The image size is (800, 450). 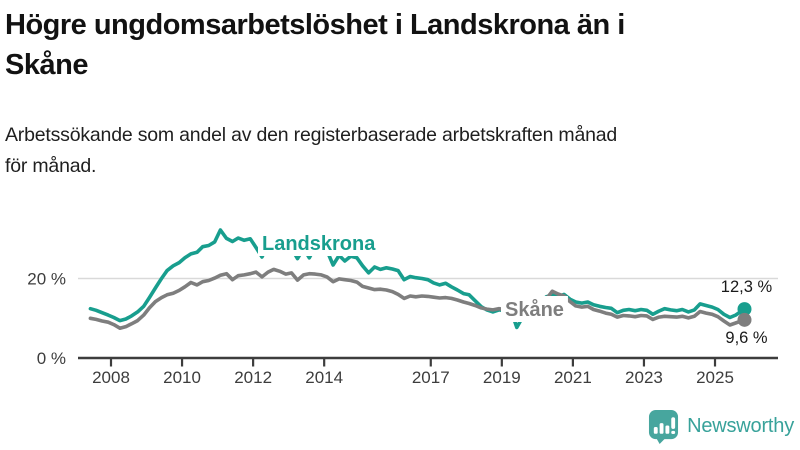 I want to click on end-dots, so click(x=744, y=314).